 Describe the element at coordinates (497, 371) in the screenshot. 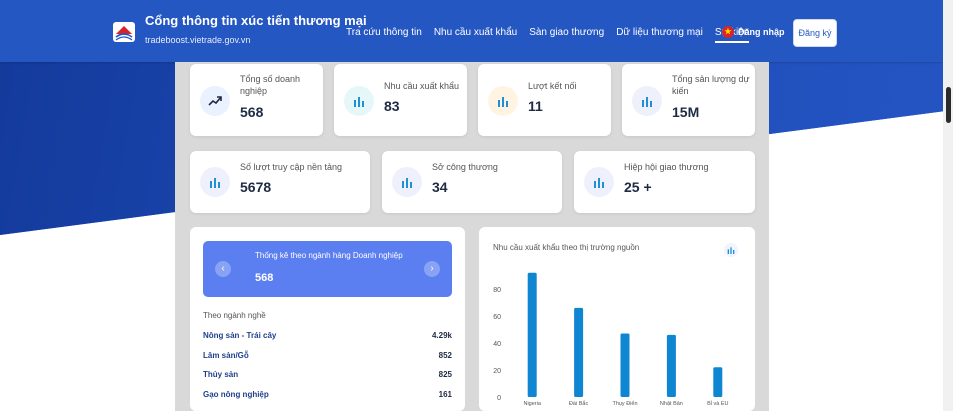

I see `y-tick-label: 20` at that location.